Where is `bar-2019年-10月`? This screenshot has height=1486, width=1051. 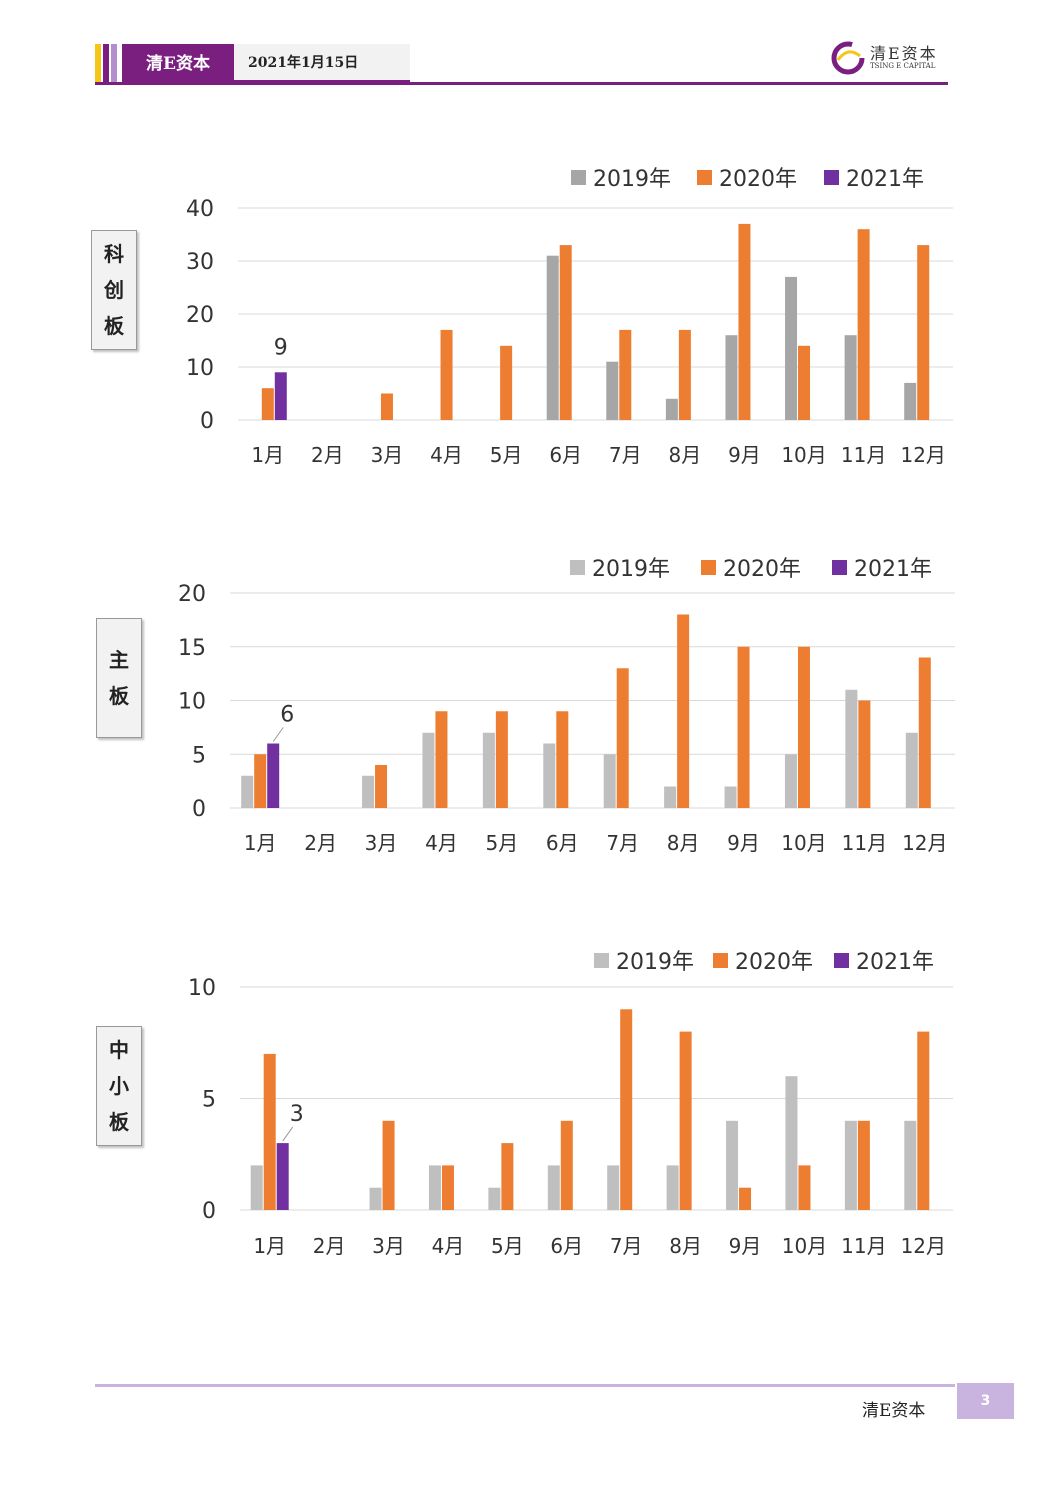 bar-2019年-10月 is located at coordinates (791, 348).